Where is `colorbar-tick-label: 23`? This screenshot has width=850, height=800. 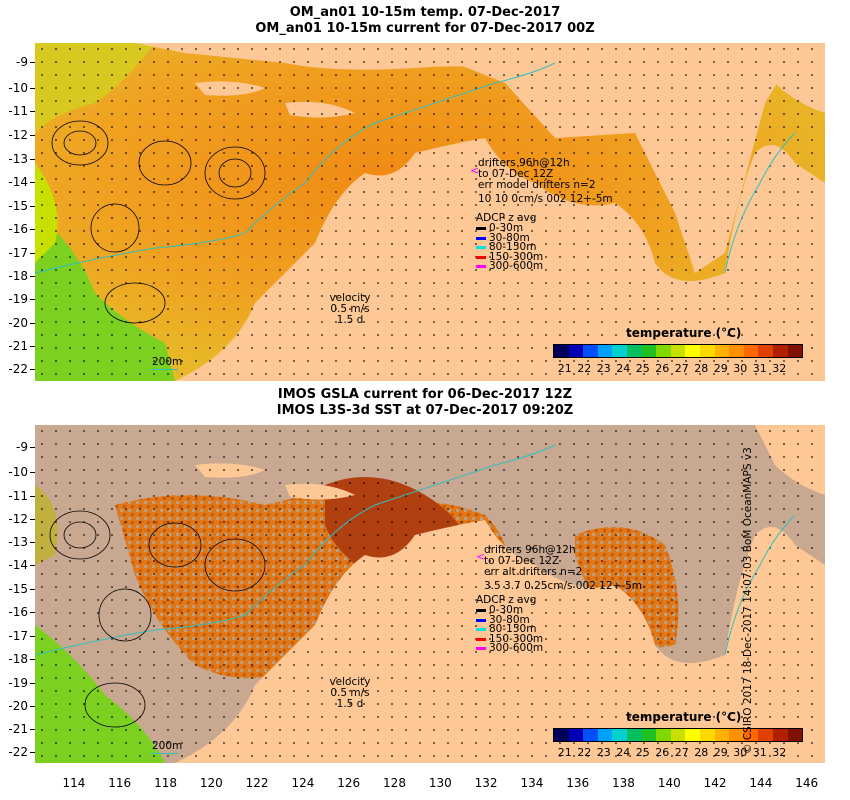
colorbar-tick-label: 23 is located at coordinates (603, 368).